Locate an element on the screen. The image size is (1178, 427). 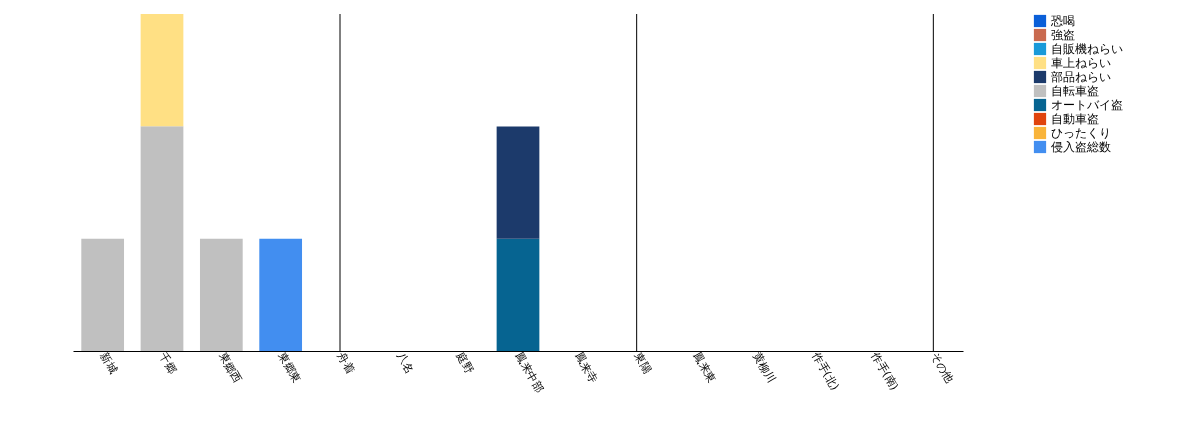
legend-label: オートバイ盗 is located at coordinates (1087, 105).